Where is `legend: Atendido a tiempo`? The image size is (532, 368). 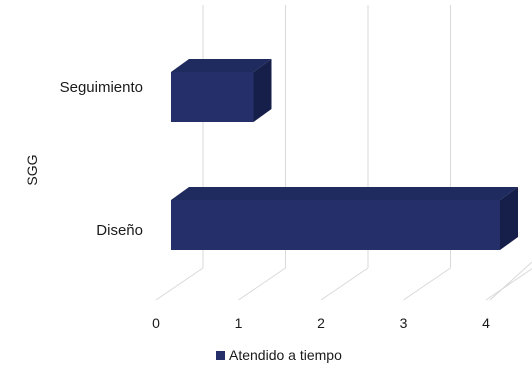 legend: Atendido a tiempo is located at coordinates (279, 355).